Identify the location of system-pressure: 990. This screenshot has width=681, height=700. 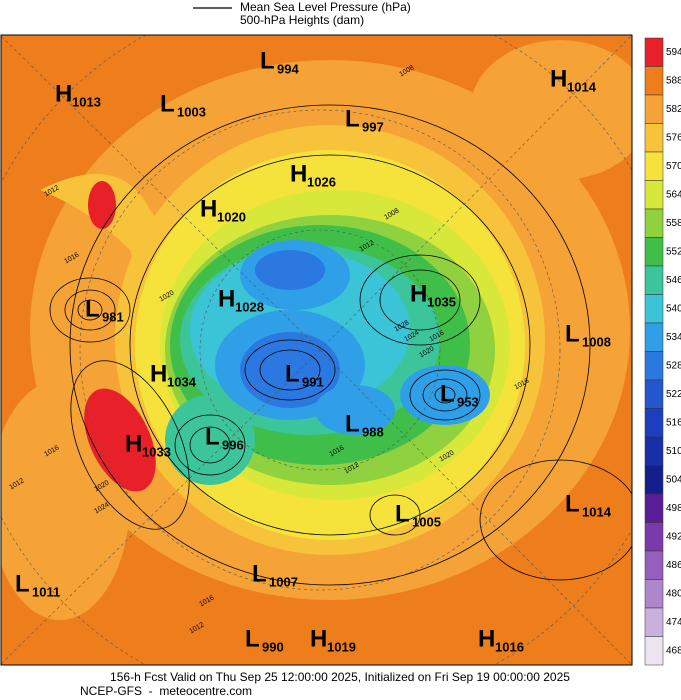
(273, 646).